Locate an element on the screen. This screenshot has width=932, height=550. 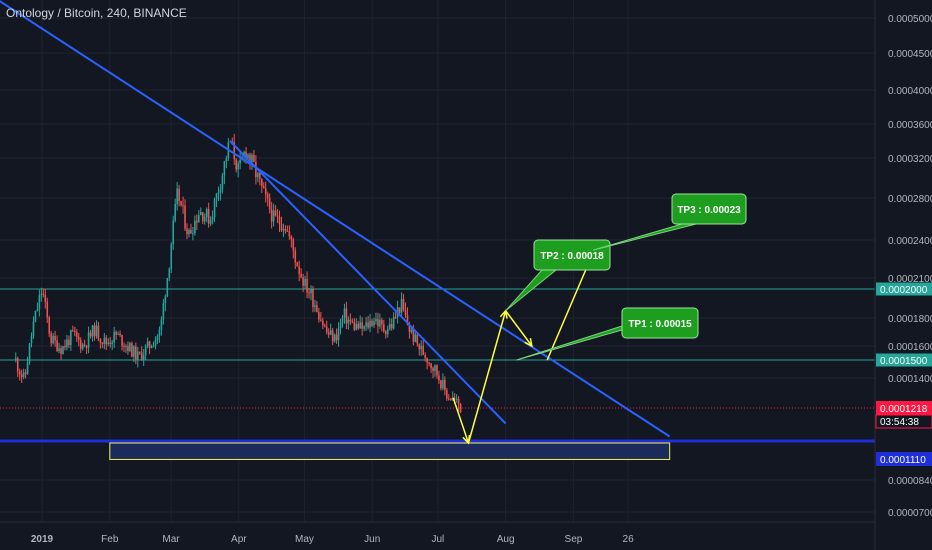
level-label: 0.0002000 is located at coordinates (904, 290).